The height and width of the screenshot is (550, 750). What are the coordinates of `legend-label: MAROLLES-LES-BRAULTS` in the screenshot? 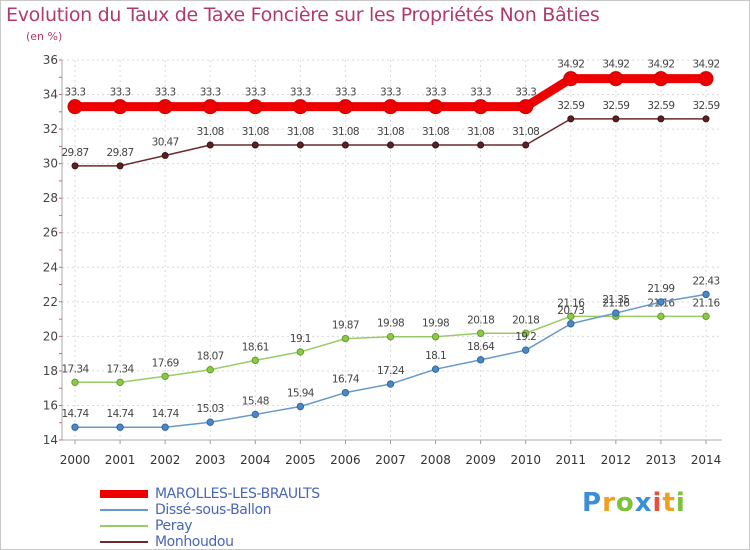 It's located at (237, 494).